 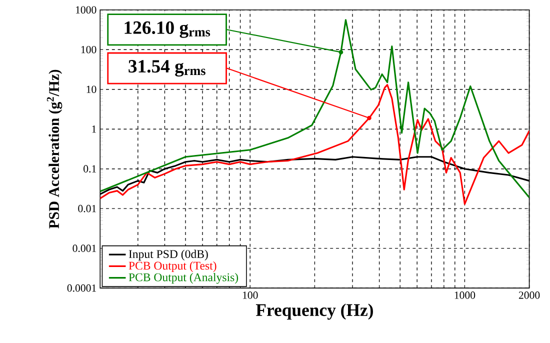 I want to click on y-tick-label: 0.1, so click(x=90, y=168).